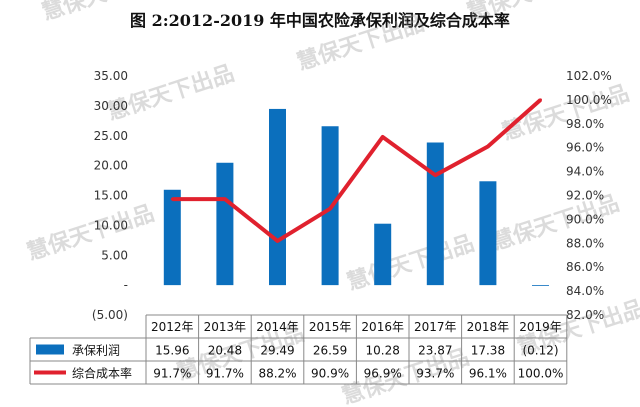 This screenshot has height=407, width=640. I want to click on value-label: 93.7%, so click(435, 374).